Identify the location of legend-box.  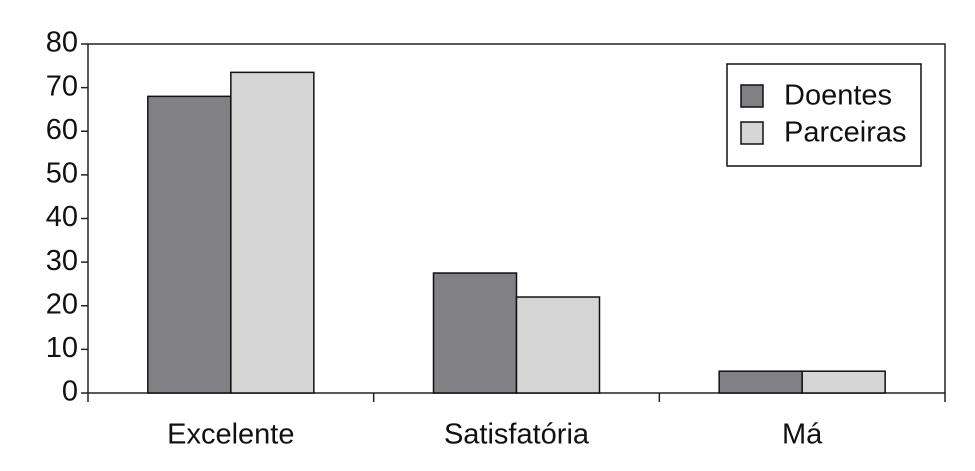
(824, 115).